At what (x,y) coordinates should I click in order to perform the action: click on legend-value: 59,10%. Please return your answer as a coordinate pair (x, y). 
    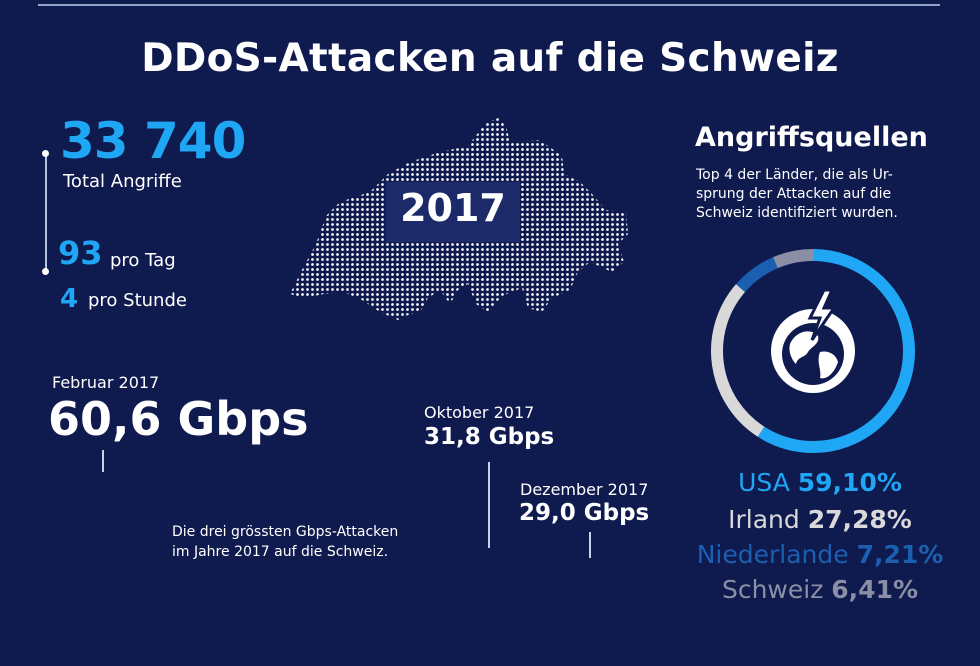
    Looking at the image, I should click on (849, 482).